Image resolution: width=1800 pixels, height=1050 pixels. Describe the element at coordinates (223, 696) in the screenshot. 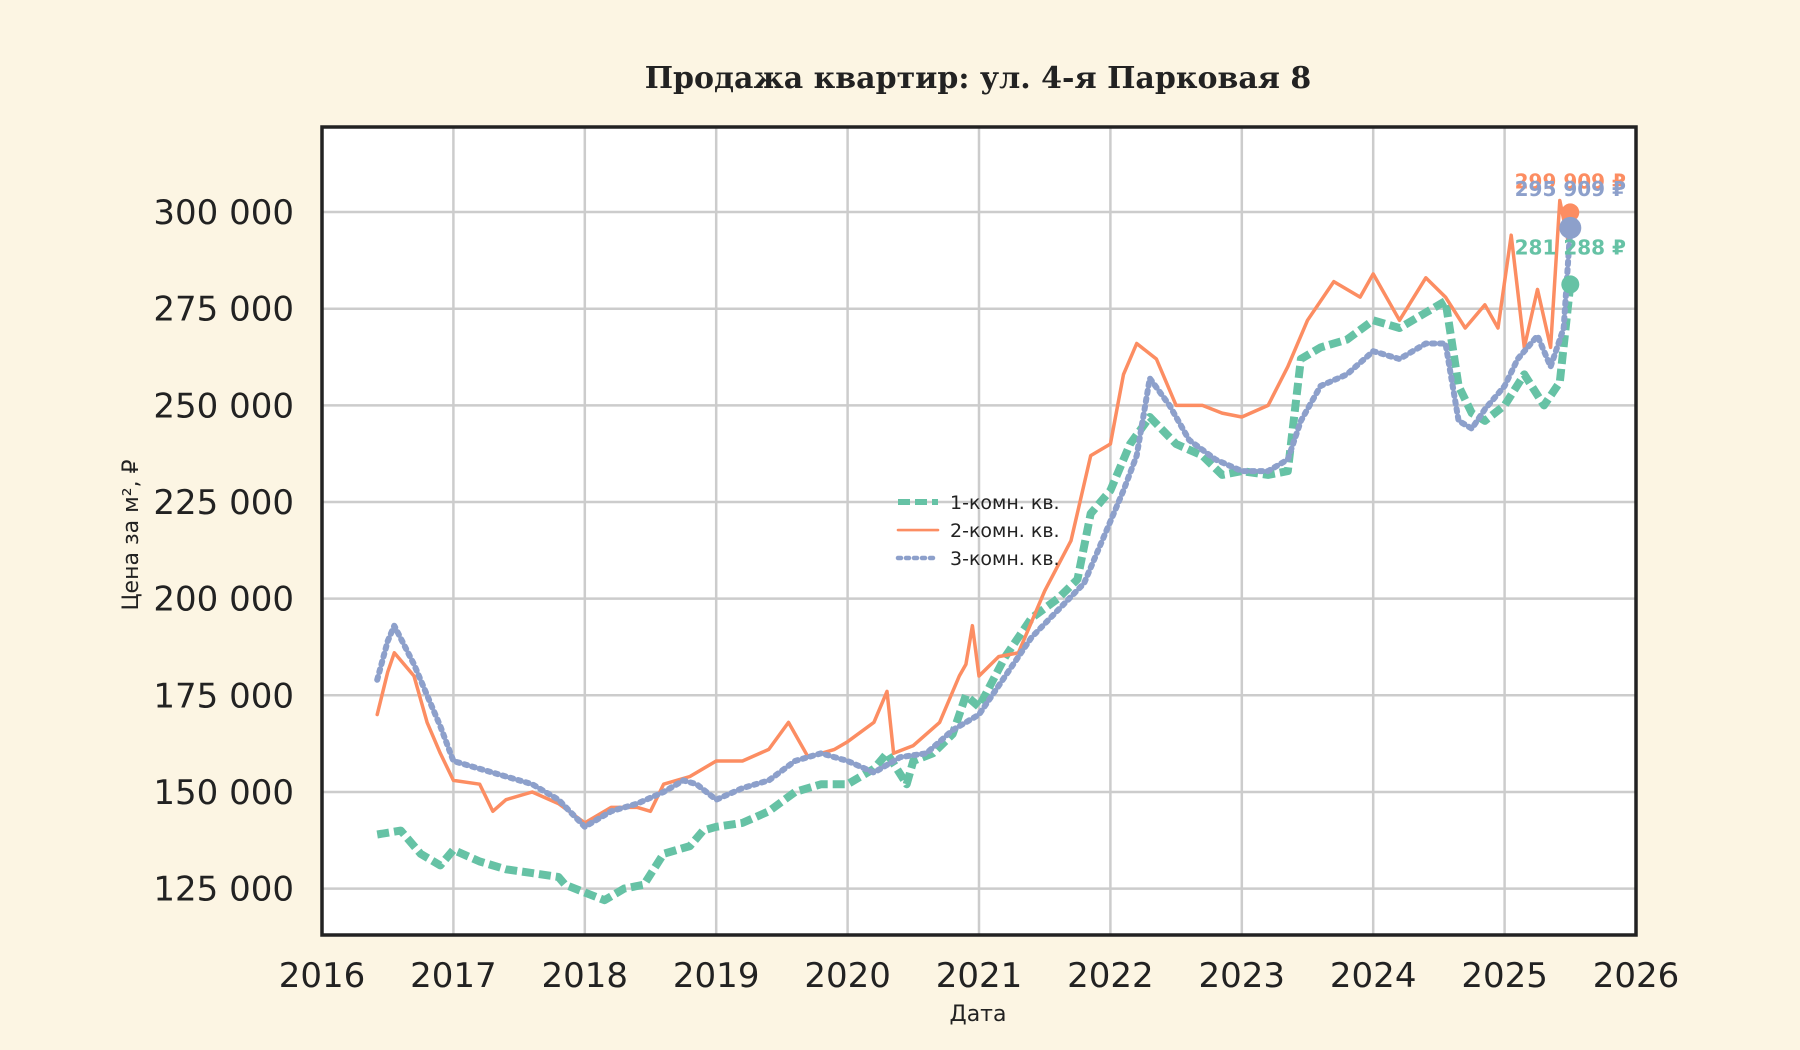

I see `y-tick-label: 175 000` at that location.